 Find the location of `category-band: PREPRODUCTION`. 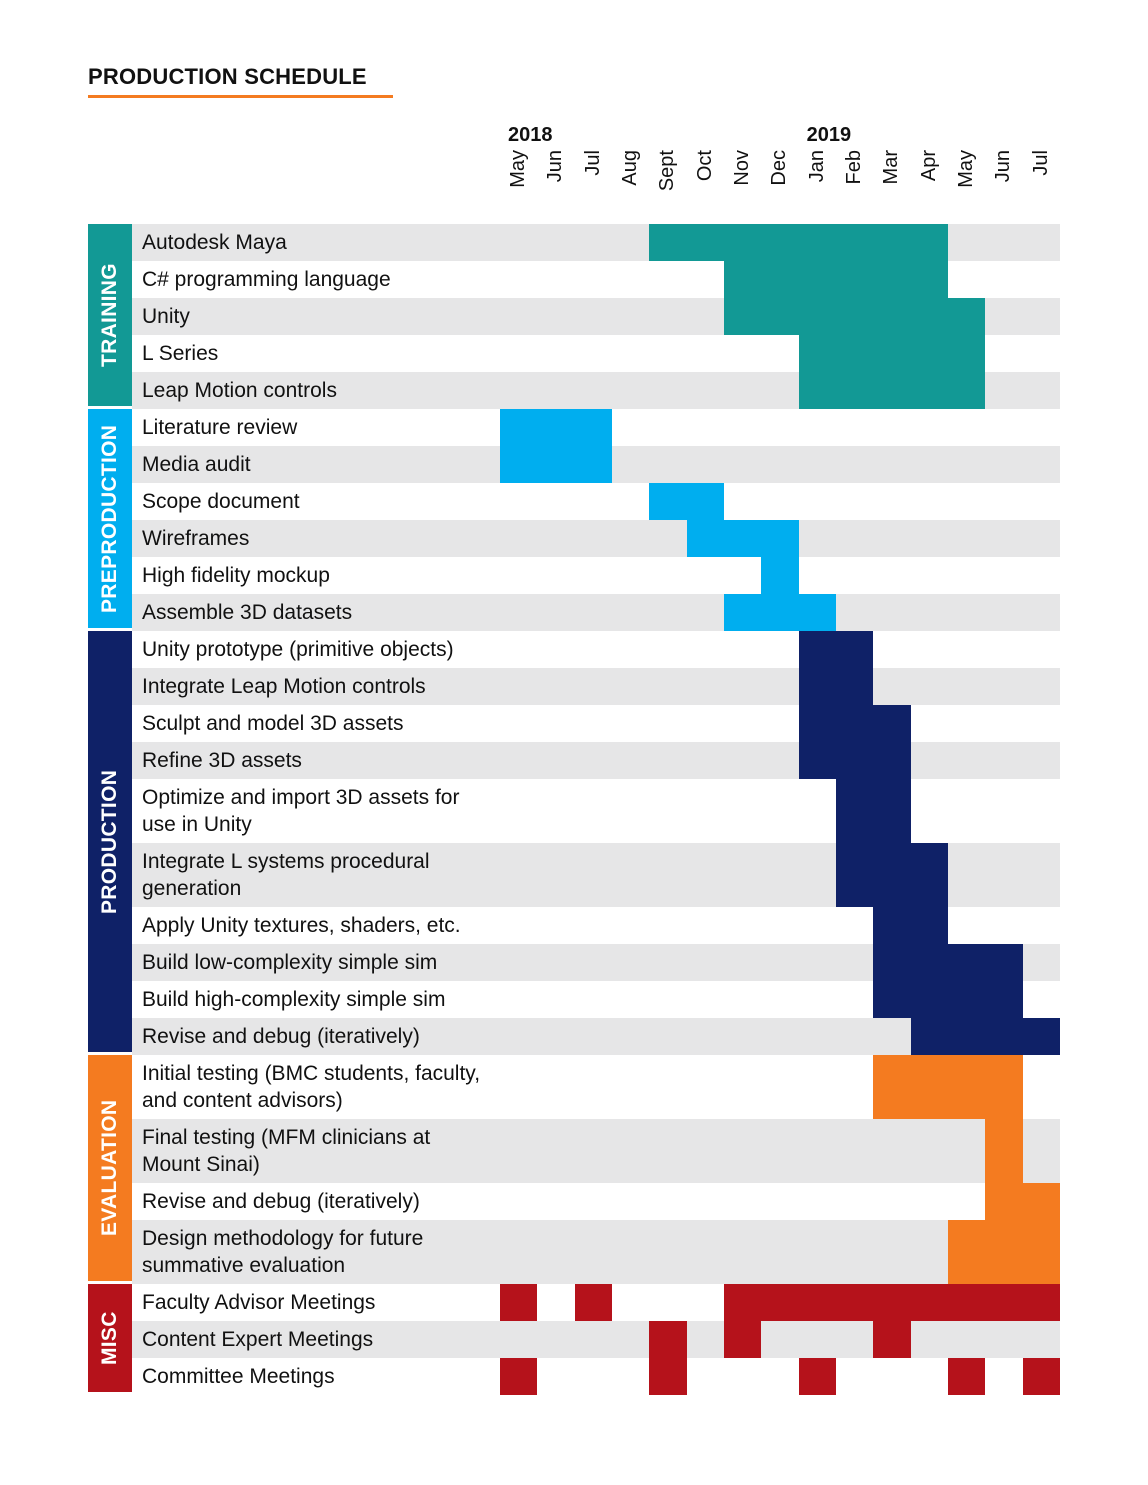

category-band: PREPRODUCTION is located at coordinates (110, 518).